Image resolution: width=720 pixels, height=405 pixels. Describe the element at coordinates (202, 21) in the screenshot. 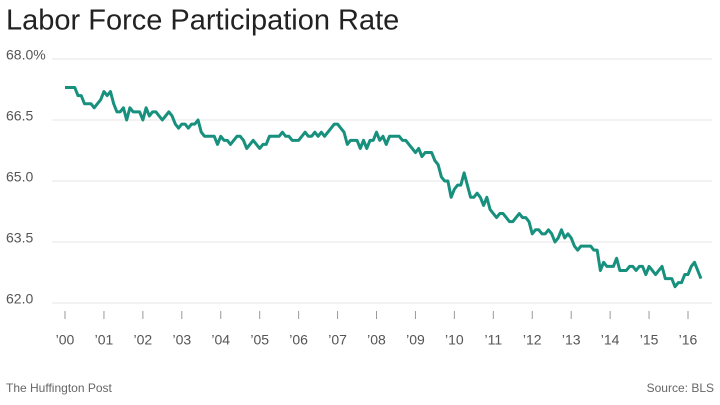

I see `chart-title: Labor Force Participation Rate` at that location.